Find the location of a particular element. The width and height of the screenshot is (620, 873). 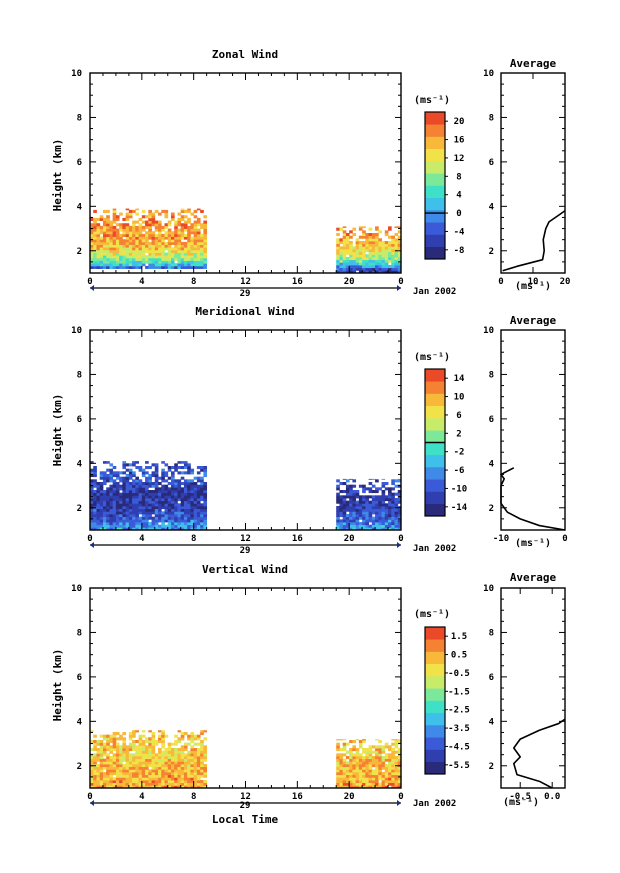

average-y-tick-label: 10 is located at coordinates (488, 331).